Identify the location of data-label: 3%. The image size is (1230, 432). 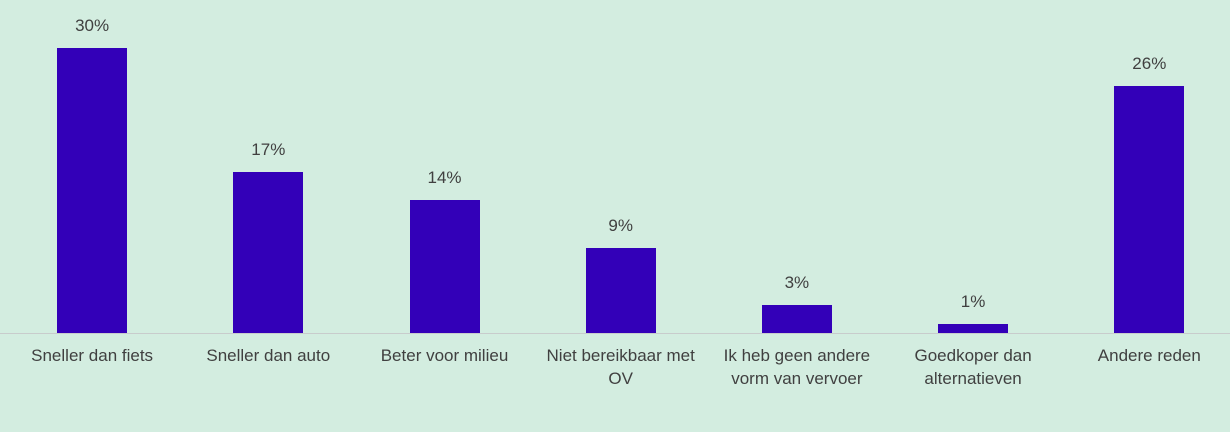
(797, 282).